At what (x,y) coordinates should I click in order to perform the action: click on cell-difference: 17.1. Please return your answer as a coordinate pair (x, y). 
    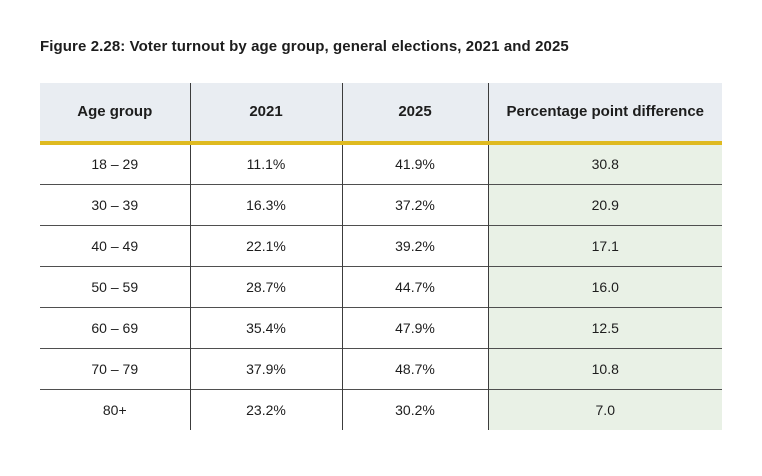
    Looking at the image, I should click on (604, 245).